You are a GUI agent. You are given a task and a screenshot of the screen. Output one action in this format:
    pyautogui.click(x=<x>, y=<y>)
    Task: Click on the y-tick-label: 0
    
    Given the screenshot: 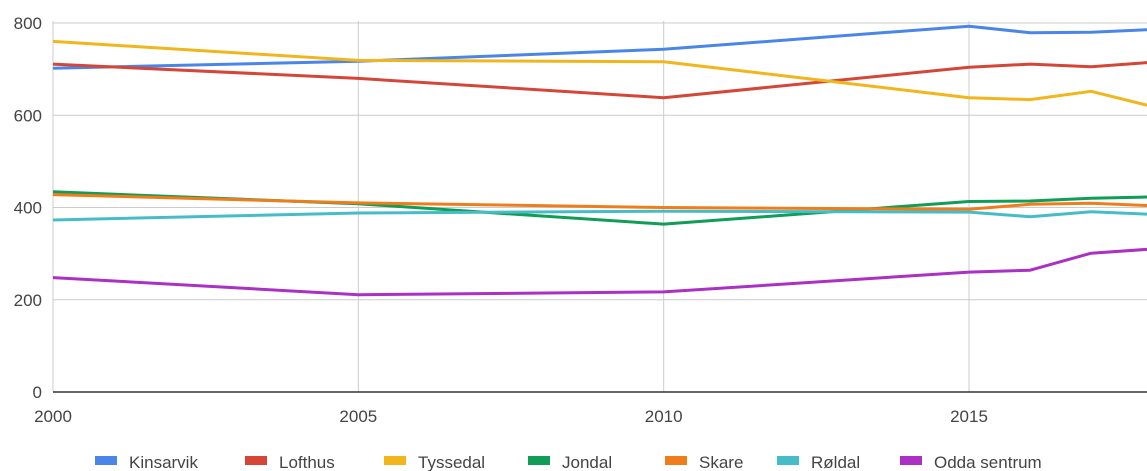 What is the action you would take?
    pyautogui.click(x=37, y=392)
    